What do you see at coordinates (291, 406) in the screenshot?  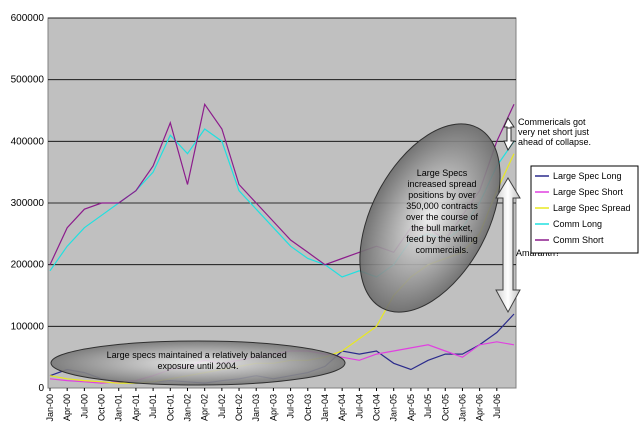 I see `x-tick-label: Jul-03` at bounding box center [291, 406].